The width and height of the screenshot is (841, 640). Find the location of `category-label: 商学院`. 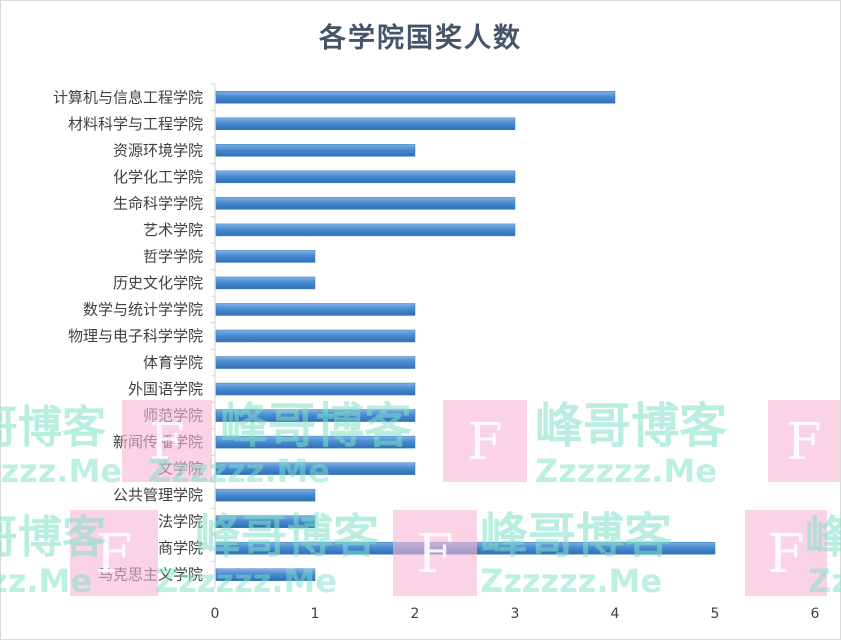

category-label: 商学院 is located at coordinates (180, 548).